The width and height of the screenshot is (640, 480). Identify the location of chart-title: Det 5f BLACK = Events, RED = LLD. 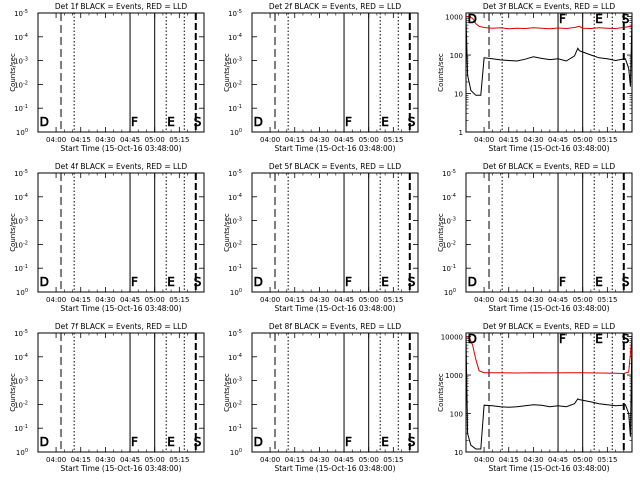
(335, 166).